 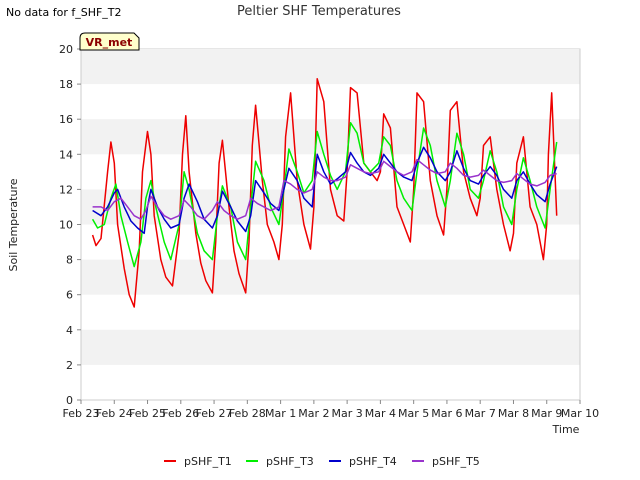 I want to click on badge-label: VR_met, so click(x=109, y=42).